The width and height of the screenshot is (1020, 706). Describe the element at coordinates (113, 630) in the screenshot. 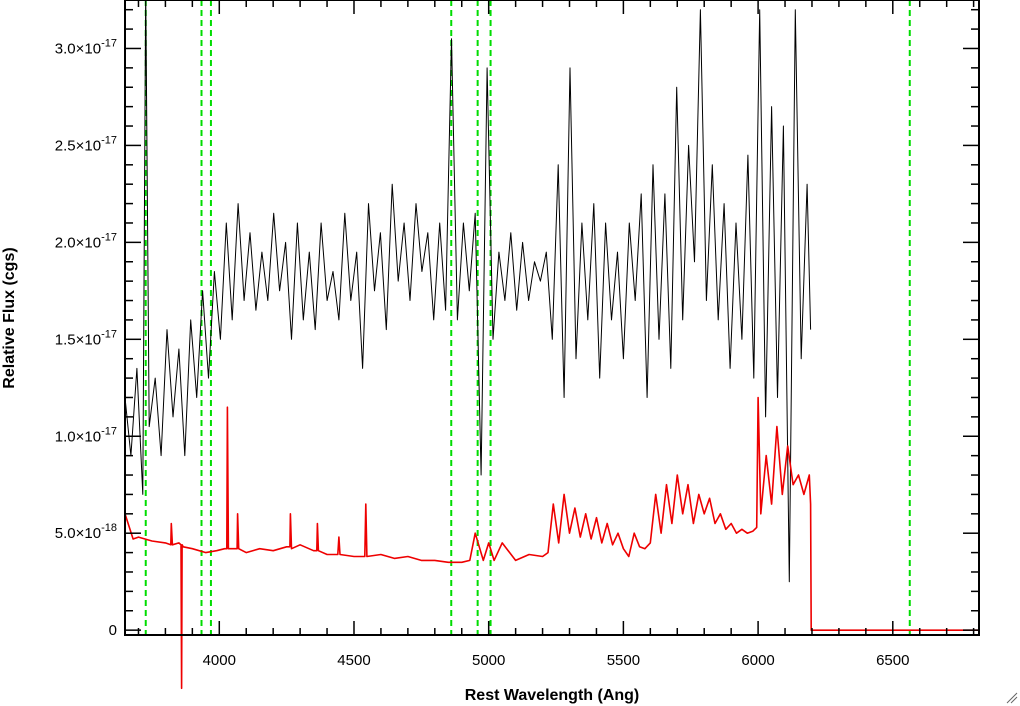

I see `y-tick-label: 0` at that location.